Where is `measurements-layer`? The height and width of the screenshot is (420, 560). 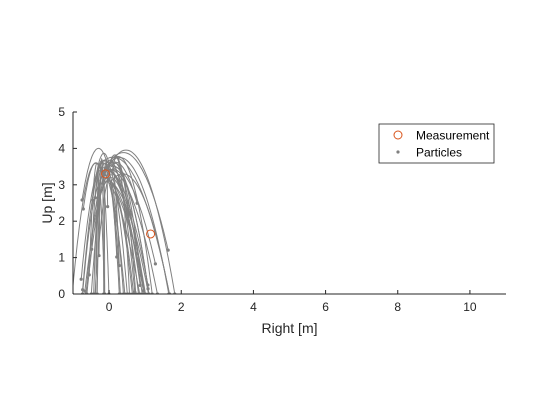
measurements-layer is located at coordinates (128, 204).